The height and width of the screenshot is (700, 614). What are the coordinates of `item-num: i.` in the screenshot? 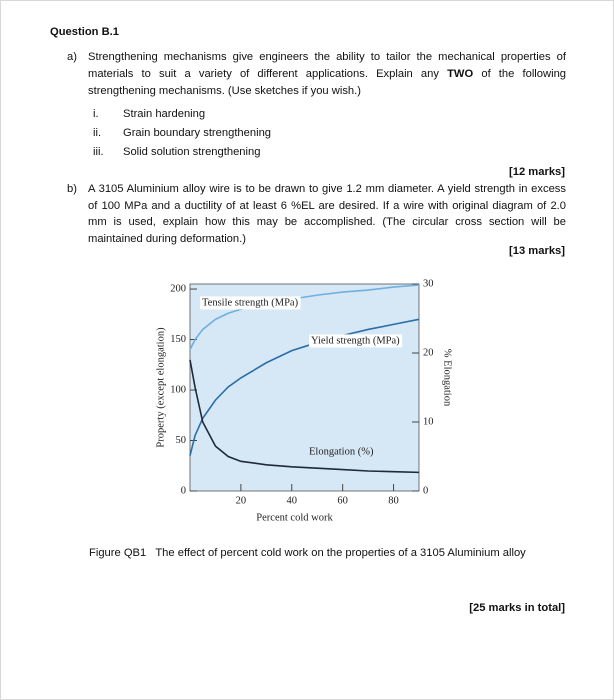 It's located at (96, 114).